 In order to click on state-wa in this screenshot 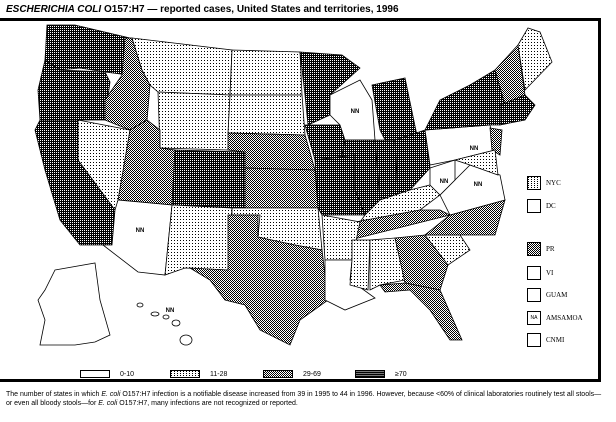, I will do `click(87, 50)`.